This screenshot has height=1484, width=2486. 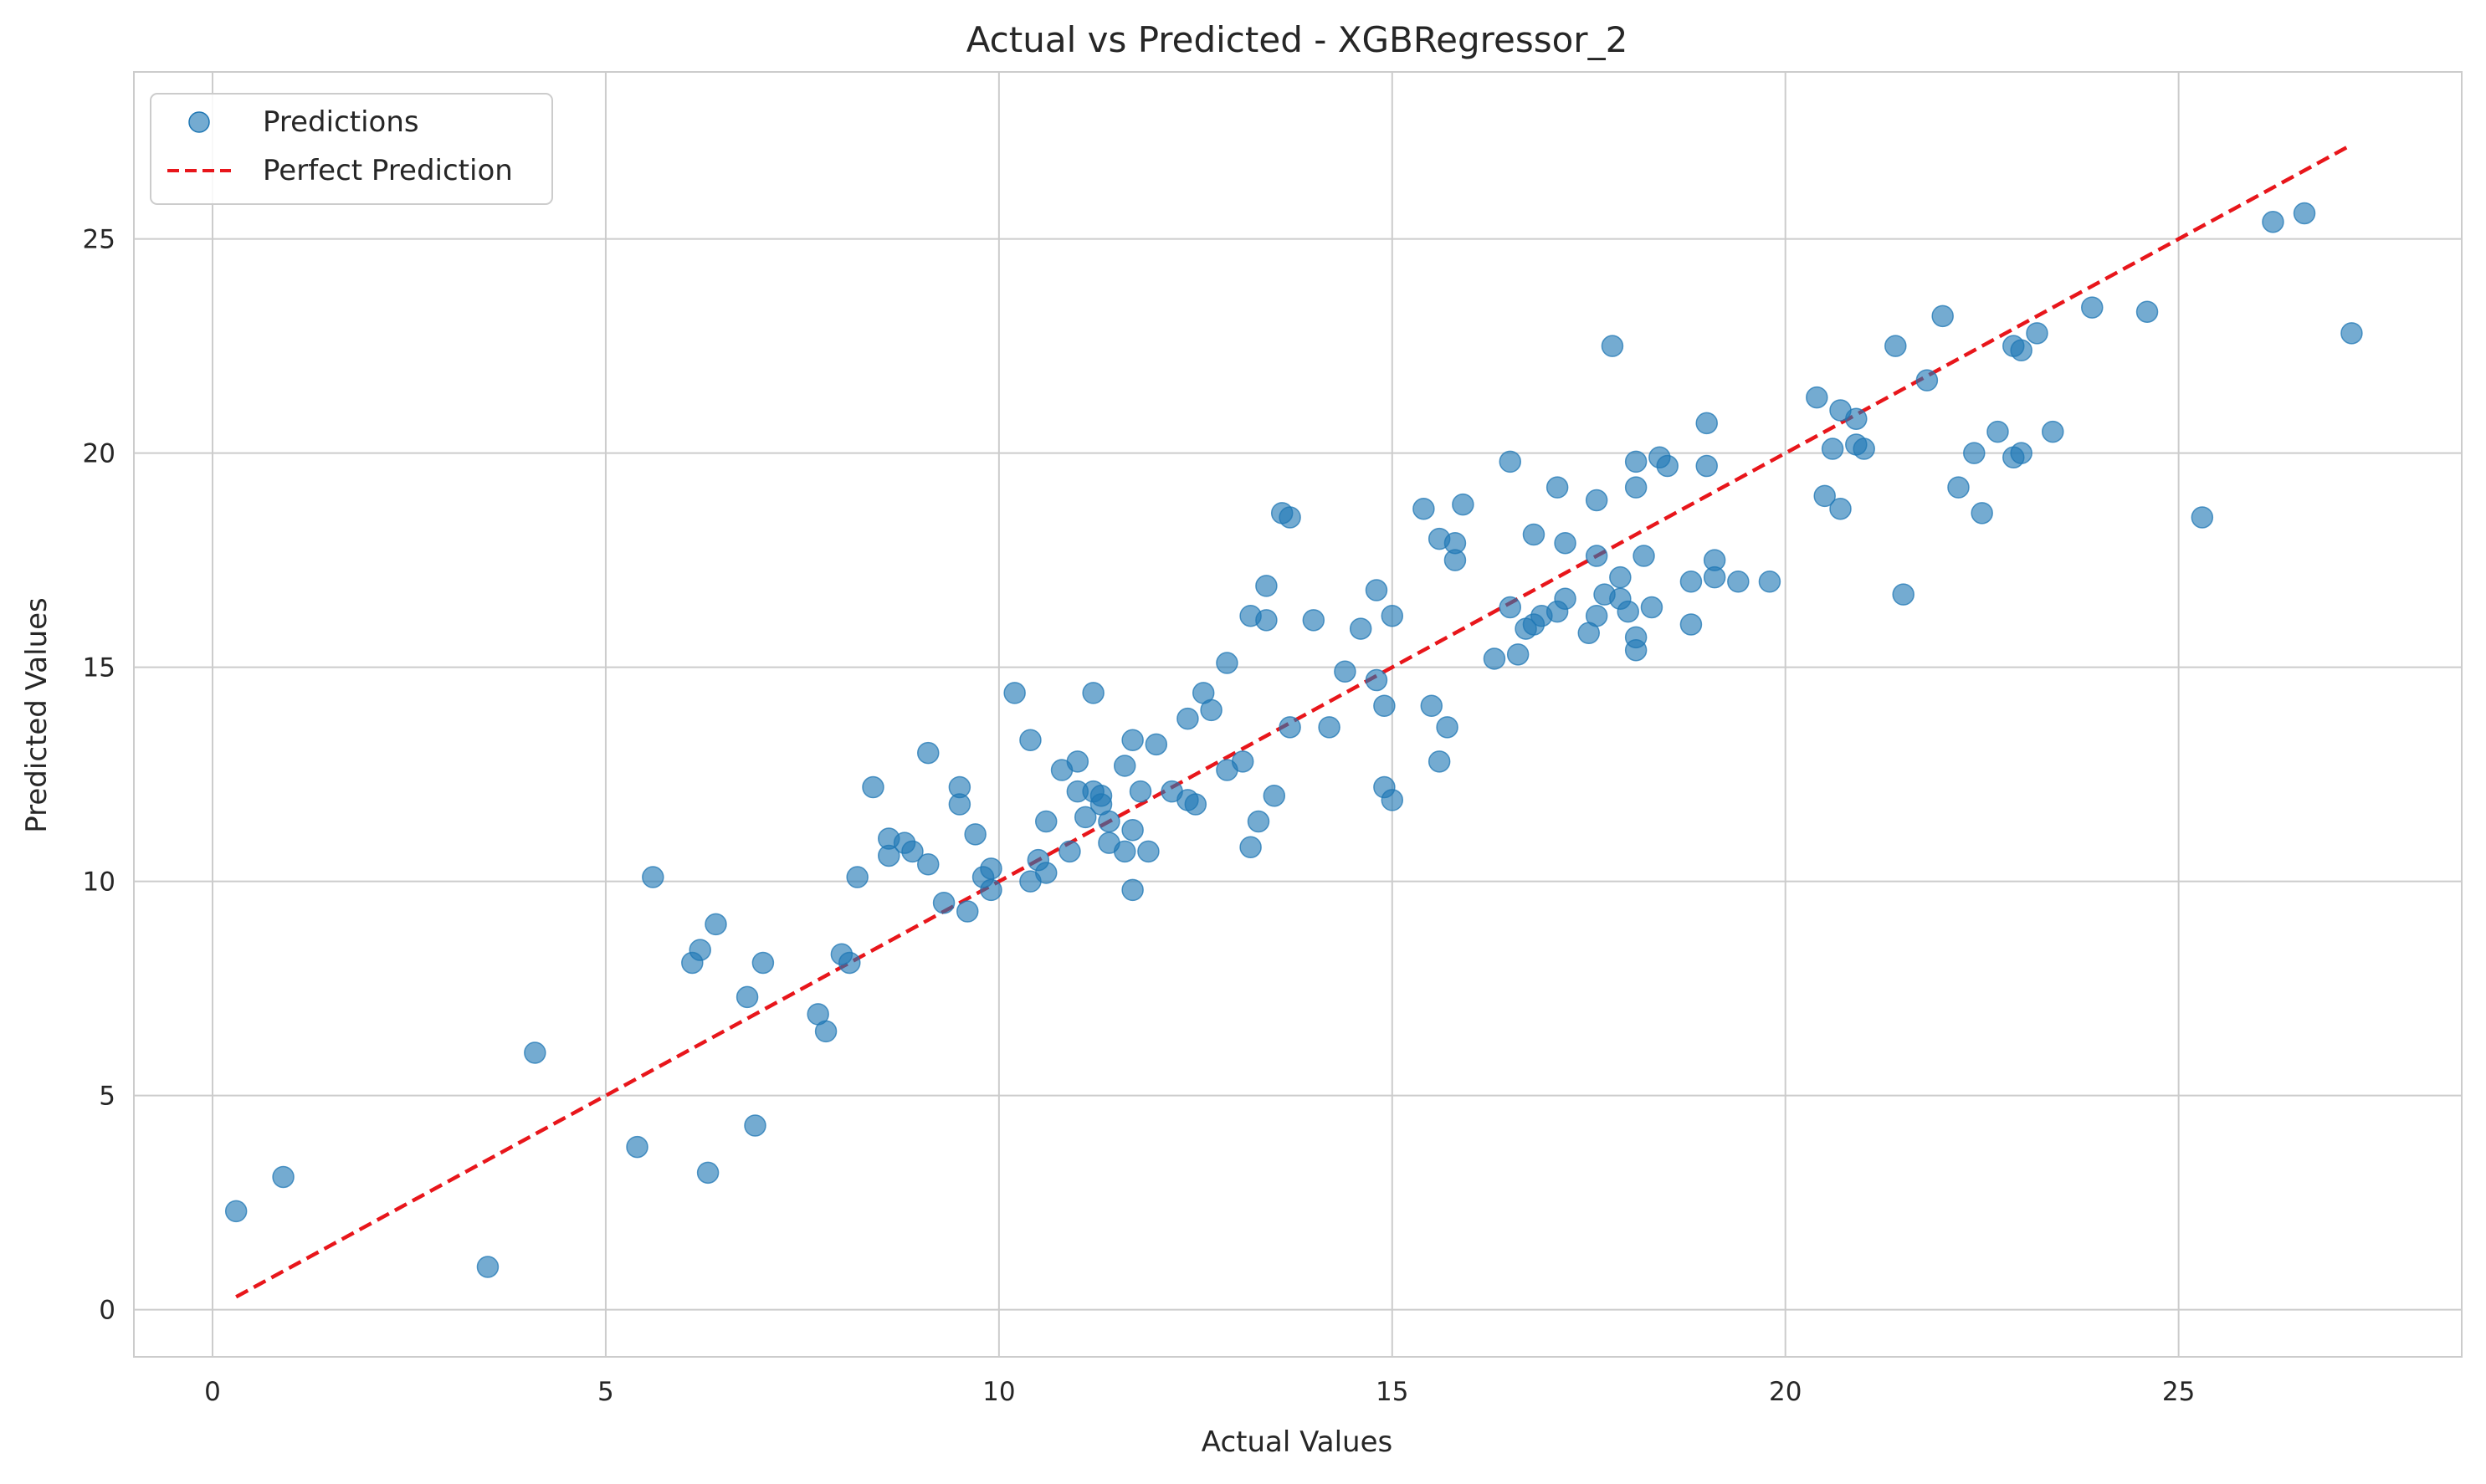 I want to click on y-tick-label: 10, so click(x=99, y=882).